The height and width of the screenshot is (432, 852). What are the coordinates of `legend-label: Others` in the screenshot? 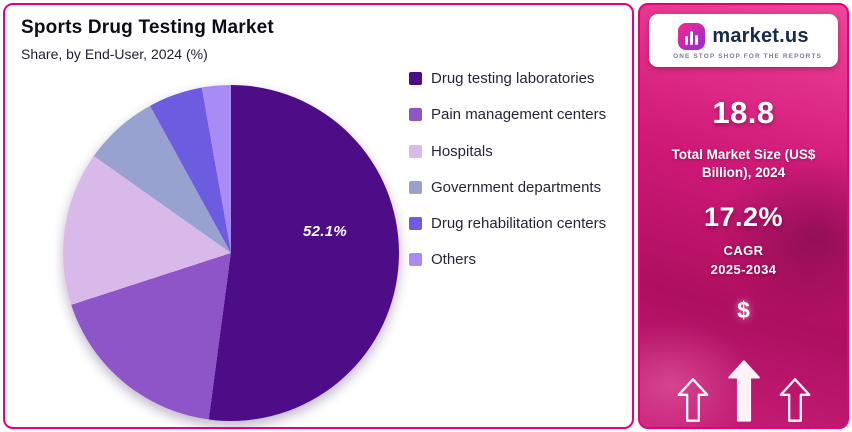 It's located at (454, 260).